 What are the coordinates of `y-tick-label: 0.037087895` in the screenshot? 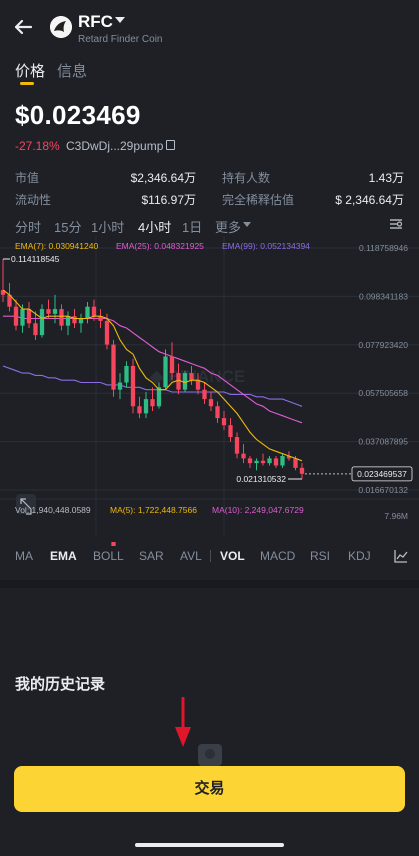 It's located at (383, 442).